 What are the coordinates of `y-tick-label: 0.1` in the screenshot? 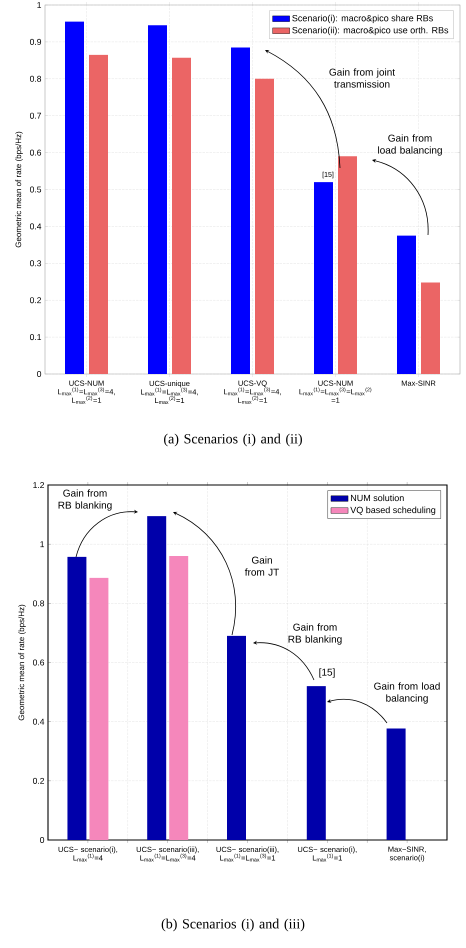 It's located at (36, 337).